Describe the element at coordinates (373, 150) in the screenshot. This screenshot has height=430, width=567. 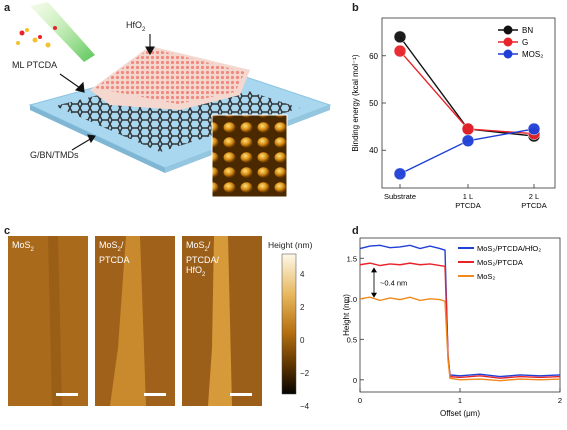
I see `y-tick-label: 40` at that location.